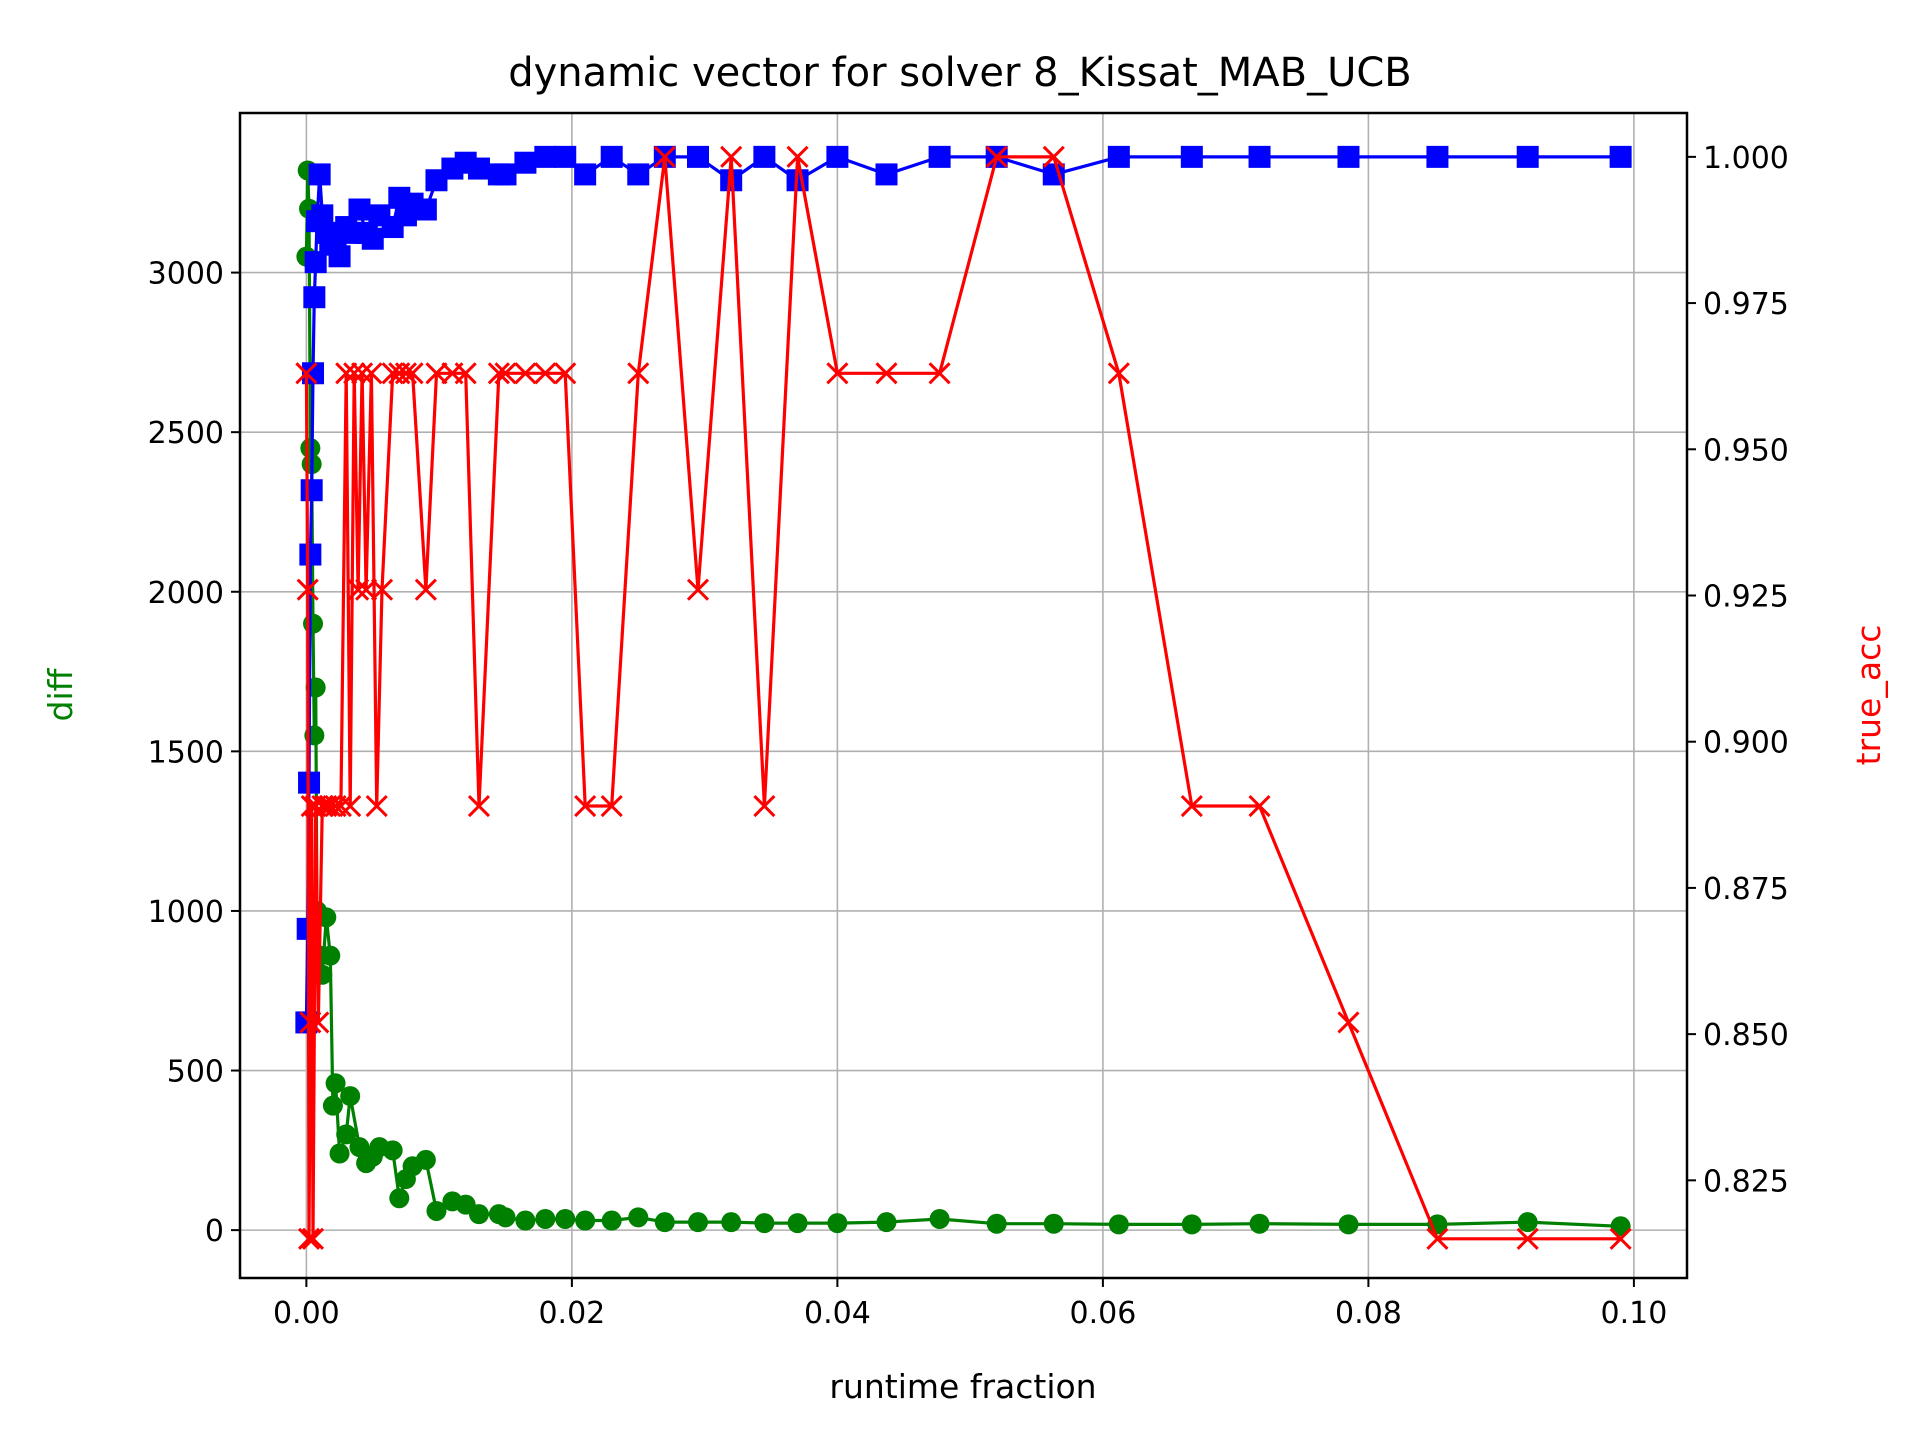 This screenshot has width=1920, height=1440. I want to click on y-right-tick-label: 0.900, so click(1746, 743).